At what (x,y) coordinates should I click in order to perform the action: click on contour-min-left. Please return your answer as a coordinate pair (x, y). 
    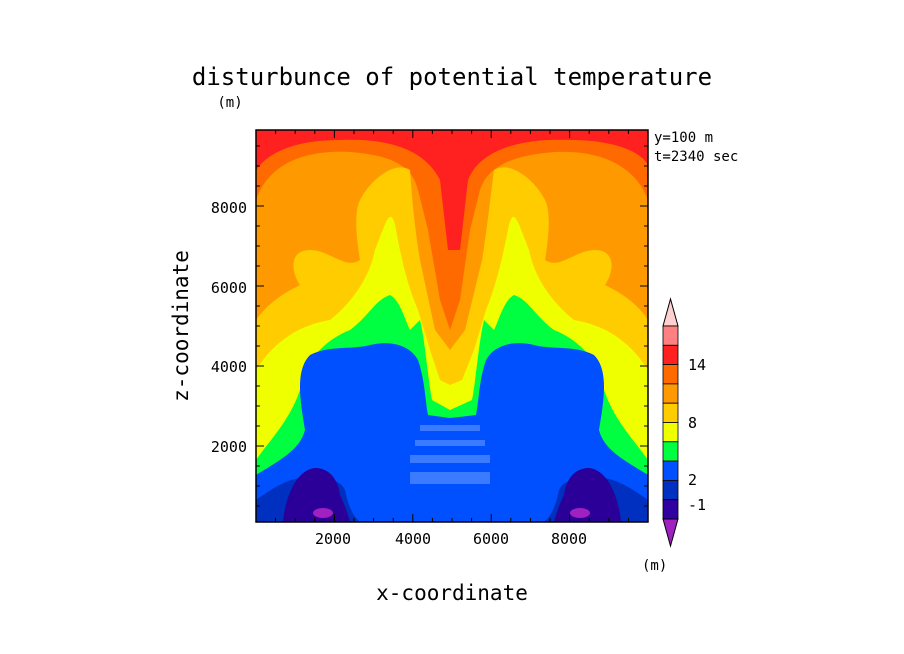
    Looking at the image, I should click on (323, 513).